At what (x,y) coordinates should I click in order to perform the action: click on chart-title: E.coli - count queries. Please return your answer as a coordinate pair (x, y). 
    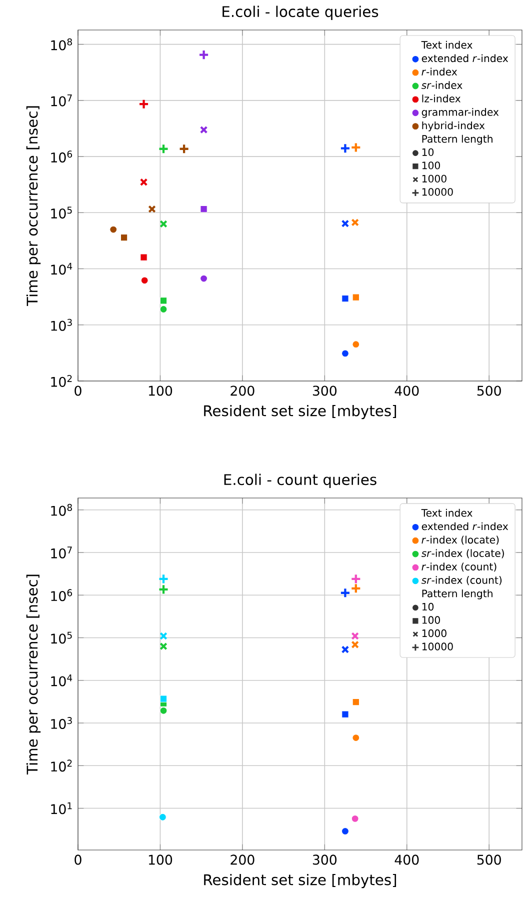
    Looking at the image, I should click on (300, 481).